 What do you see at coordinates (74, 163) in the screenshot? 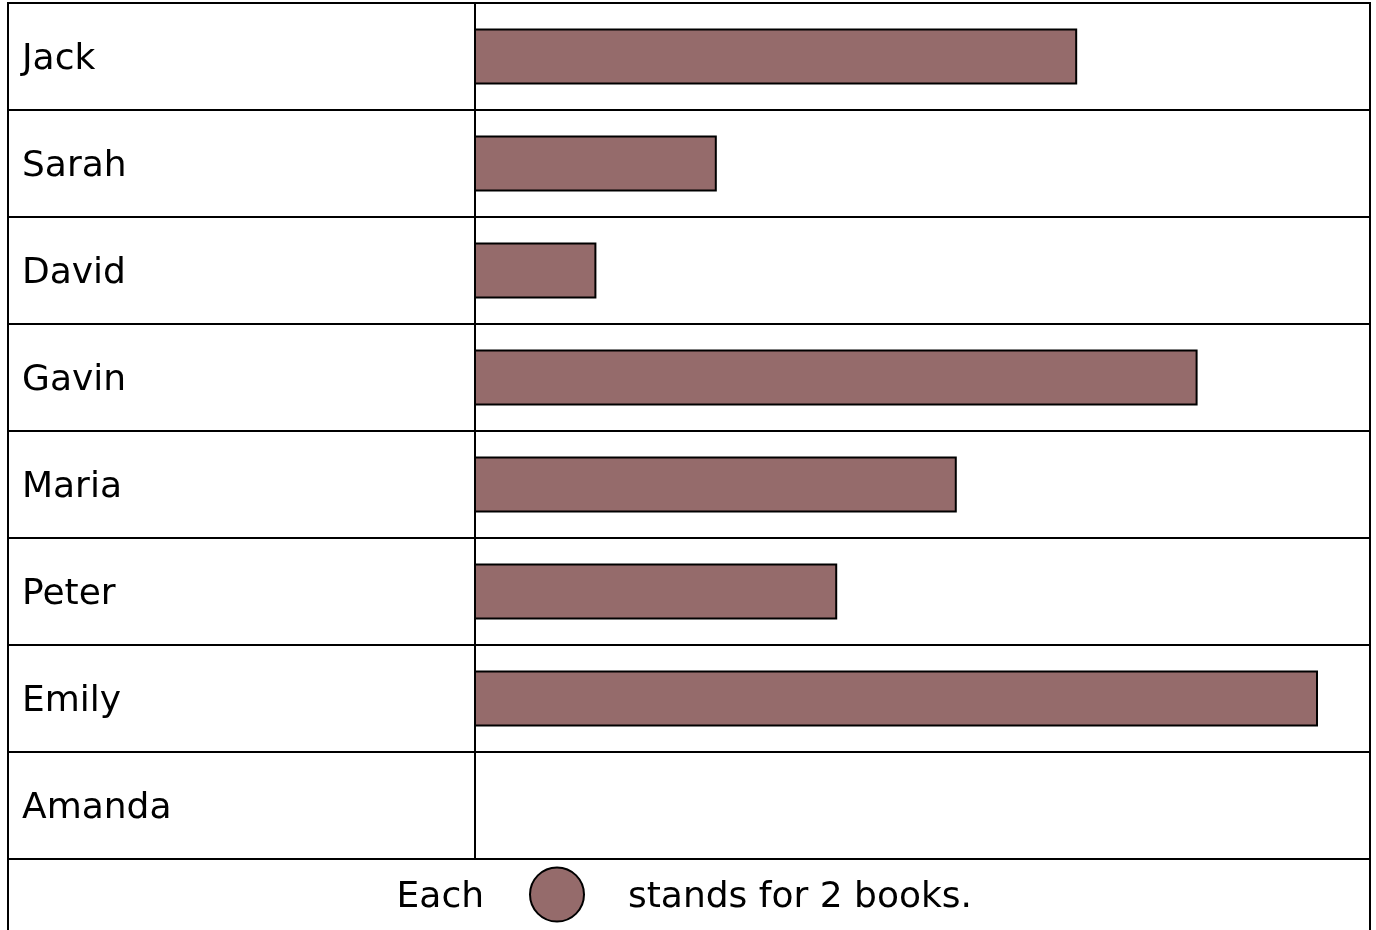
I see `y-tick-label: Sarah` at bounding box center [74, 163].